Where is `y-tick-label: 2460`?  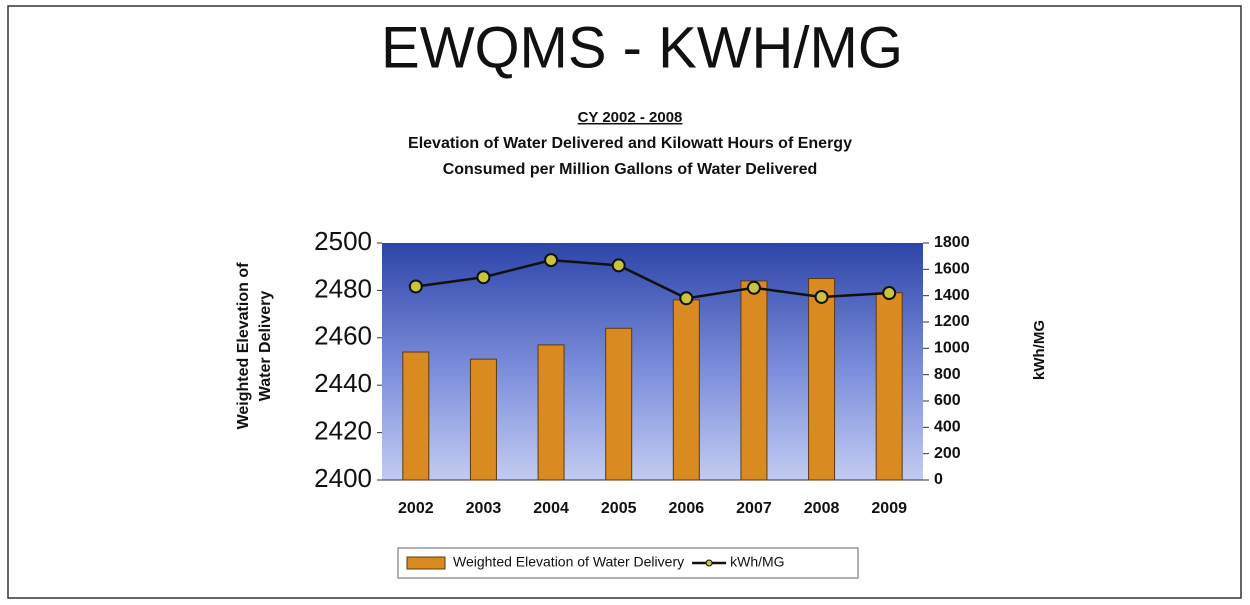
y-tick-label: 2460 is located at coordinates (343, 336).